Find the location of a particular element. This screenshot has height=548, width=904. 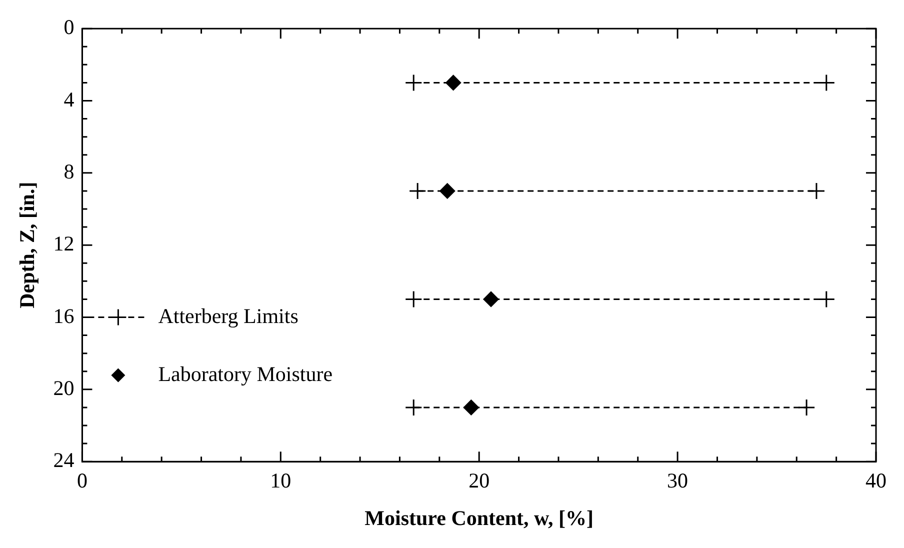

y-tick-label: 8 is located at coordinates (69, 171).